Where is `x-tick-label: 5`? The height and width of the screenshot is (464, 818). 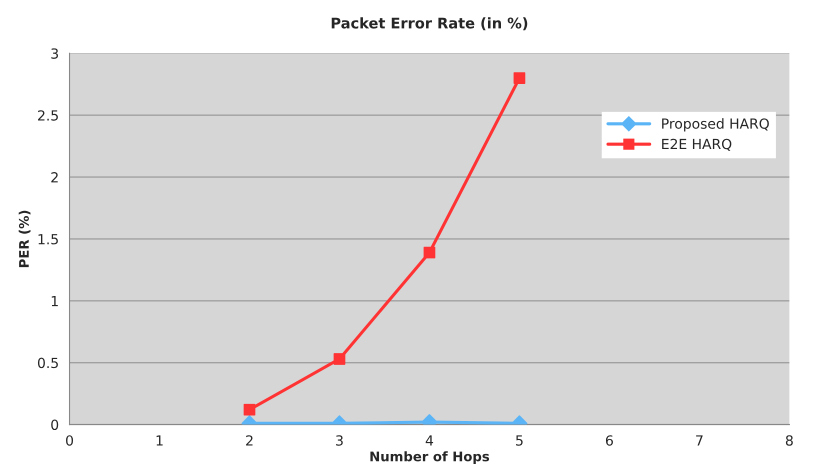
x-tick-label: 5 is located at coordinates (519, 440).